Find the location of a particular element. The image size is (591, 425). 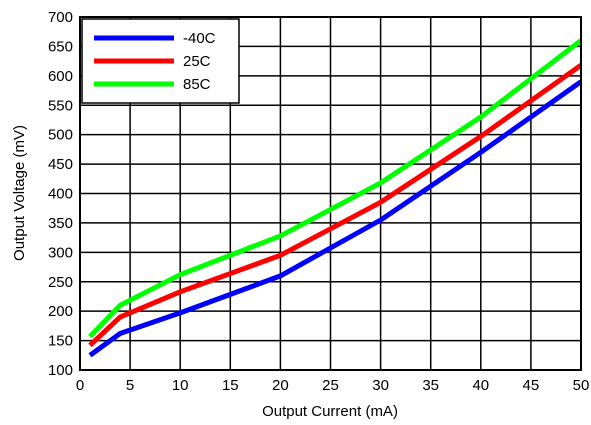

y-tick-label: 450 is located at coordinates (60, 164).